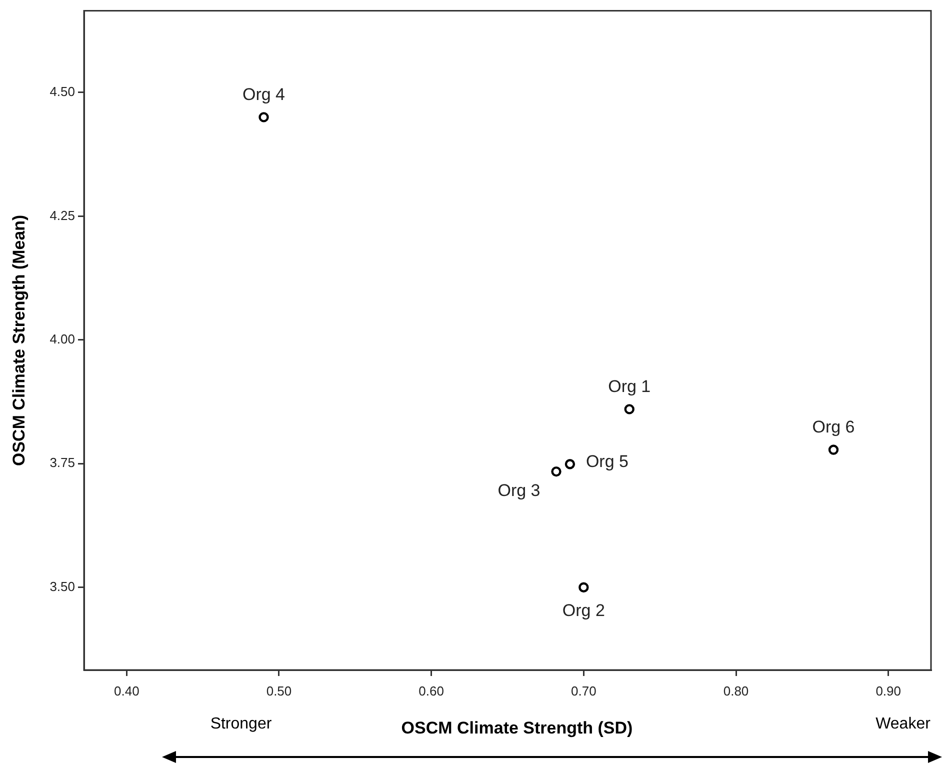 This screenshot has width=942, height=764. What do you see at coordinates (736, 690) in the screenshot?
I see `x-tick-label: 0.80` at bounding box center [736, 690].